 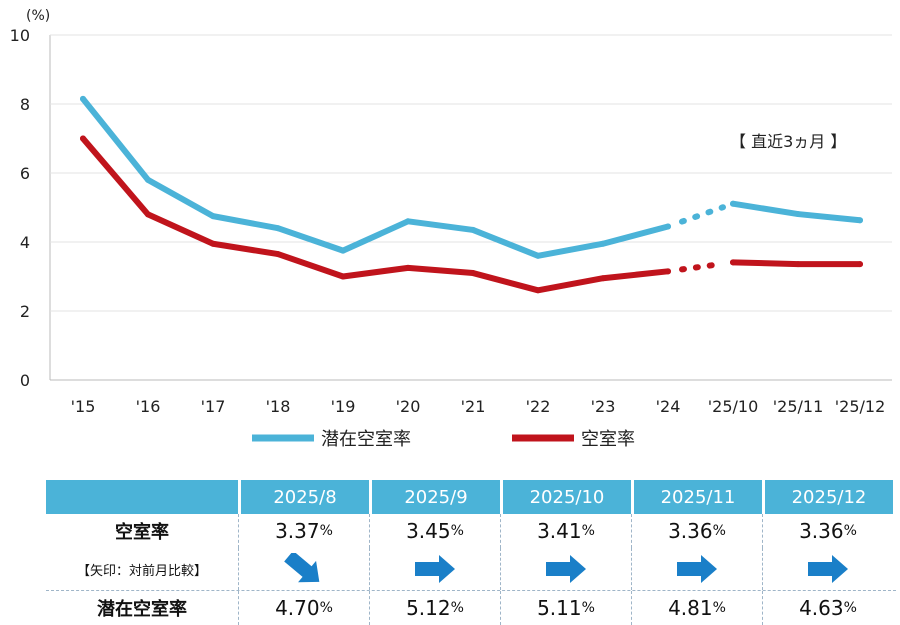 What do you see at coordinates (827, 497) in the screenshot?
I see `header-month: 2025/12` at bounding box center [827, 497].